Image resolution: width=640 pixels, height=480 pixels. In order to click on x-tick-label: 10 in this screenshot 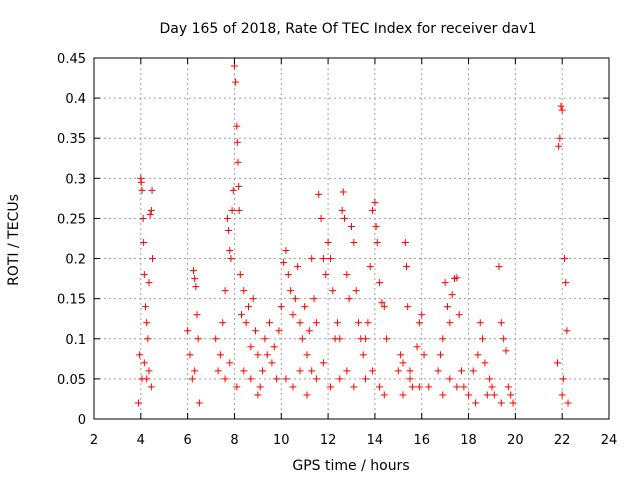, I will do `click(281, 440)`.